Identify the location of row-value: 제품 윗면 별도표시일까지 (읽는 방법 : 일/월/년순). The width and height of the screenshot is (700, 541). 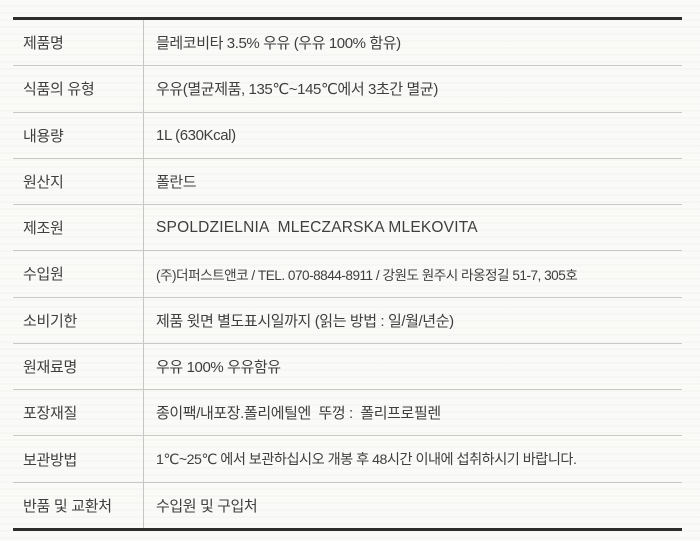
(412, 320).